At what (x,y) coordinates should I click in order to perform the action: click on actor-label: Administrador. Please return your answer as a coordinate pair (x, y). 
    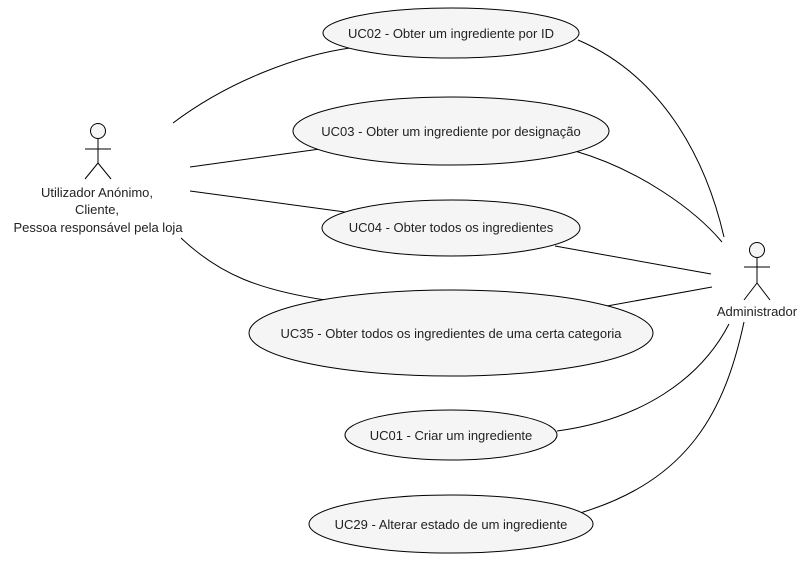
    Looking at the image, I should click on (757, 311).